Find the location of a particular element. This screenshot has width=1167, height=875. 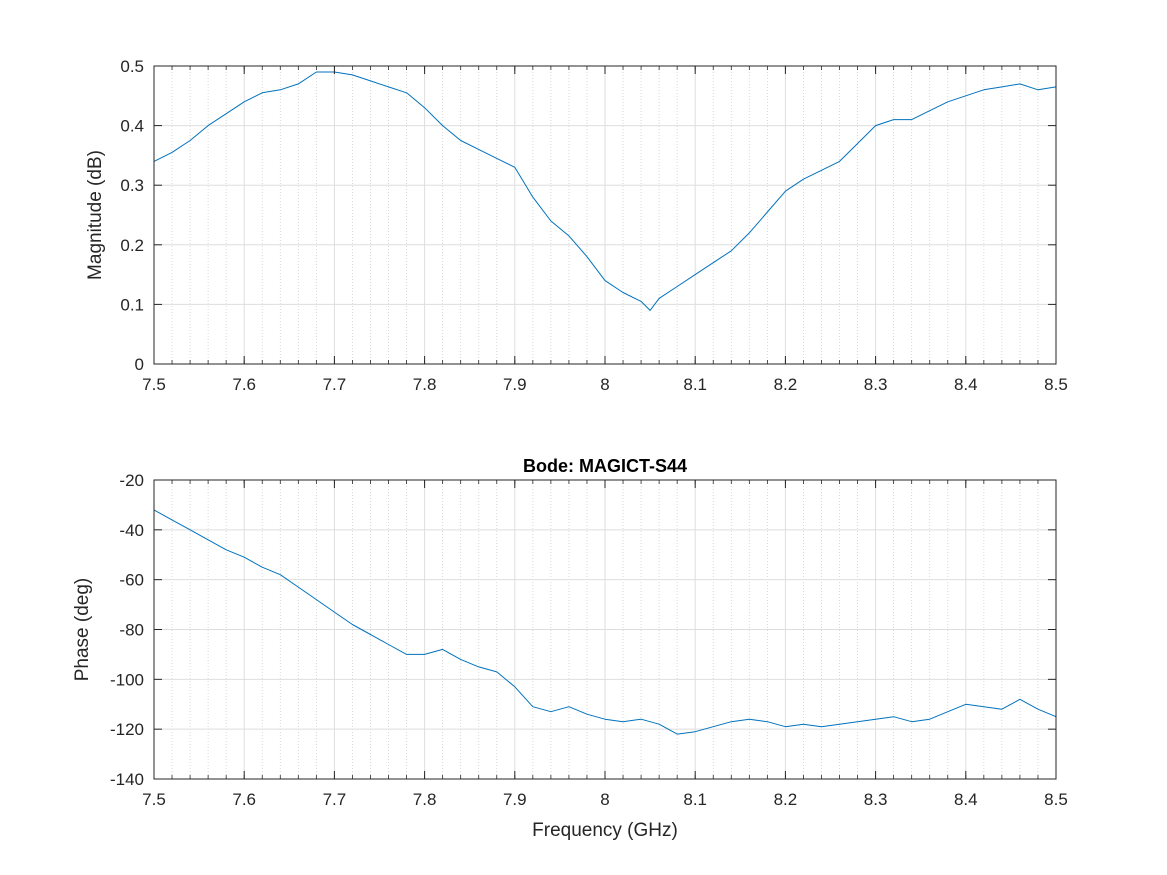

y-axis-label: Magnitude (dB) is located at coordinates (95, 215).